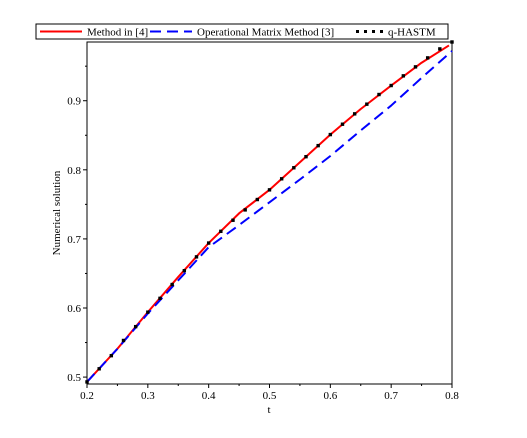  What do you see at coordinates (330, 396) in the screenshot?
I see `x-tick-label: 0.6` at bounding box center [330, 396].